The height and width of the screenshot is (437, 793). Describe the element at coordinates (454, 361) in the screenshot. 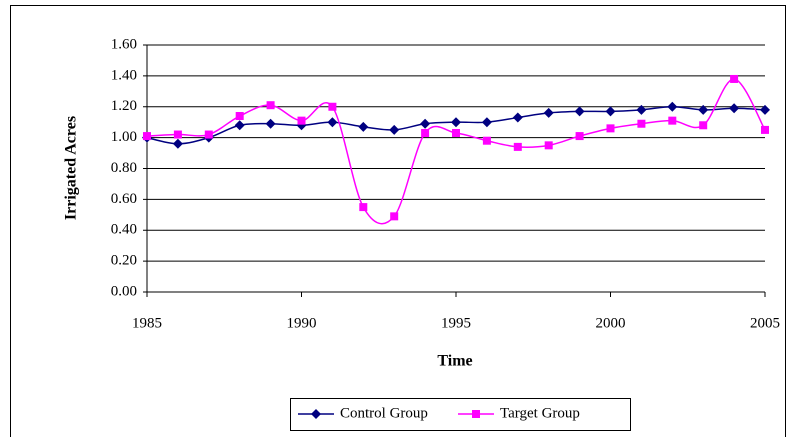

I see `x-axis-title: Time` at that location.